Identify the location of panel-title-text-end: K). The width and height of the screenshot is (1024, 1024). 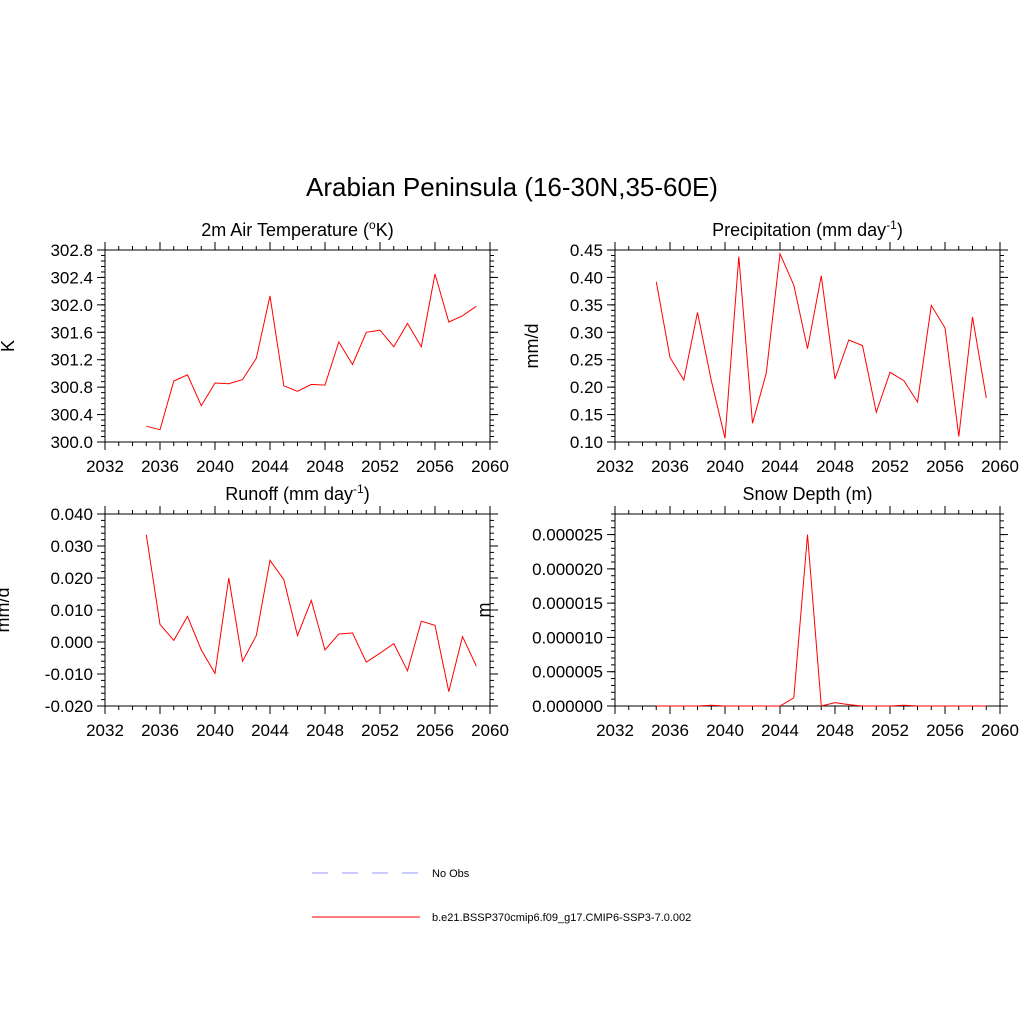
(385, 230).